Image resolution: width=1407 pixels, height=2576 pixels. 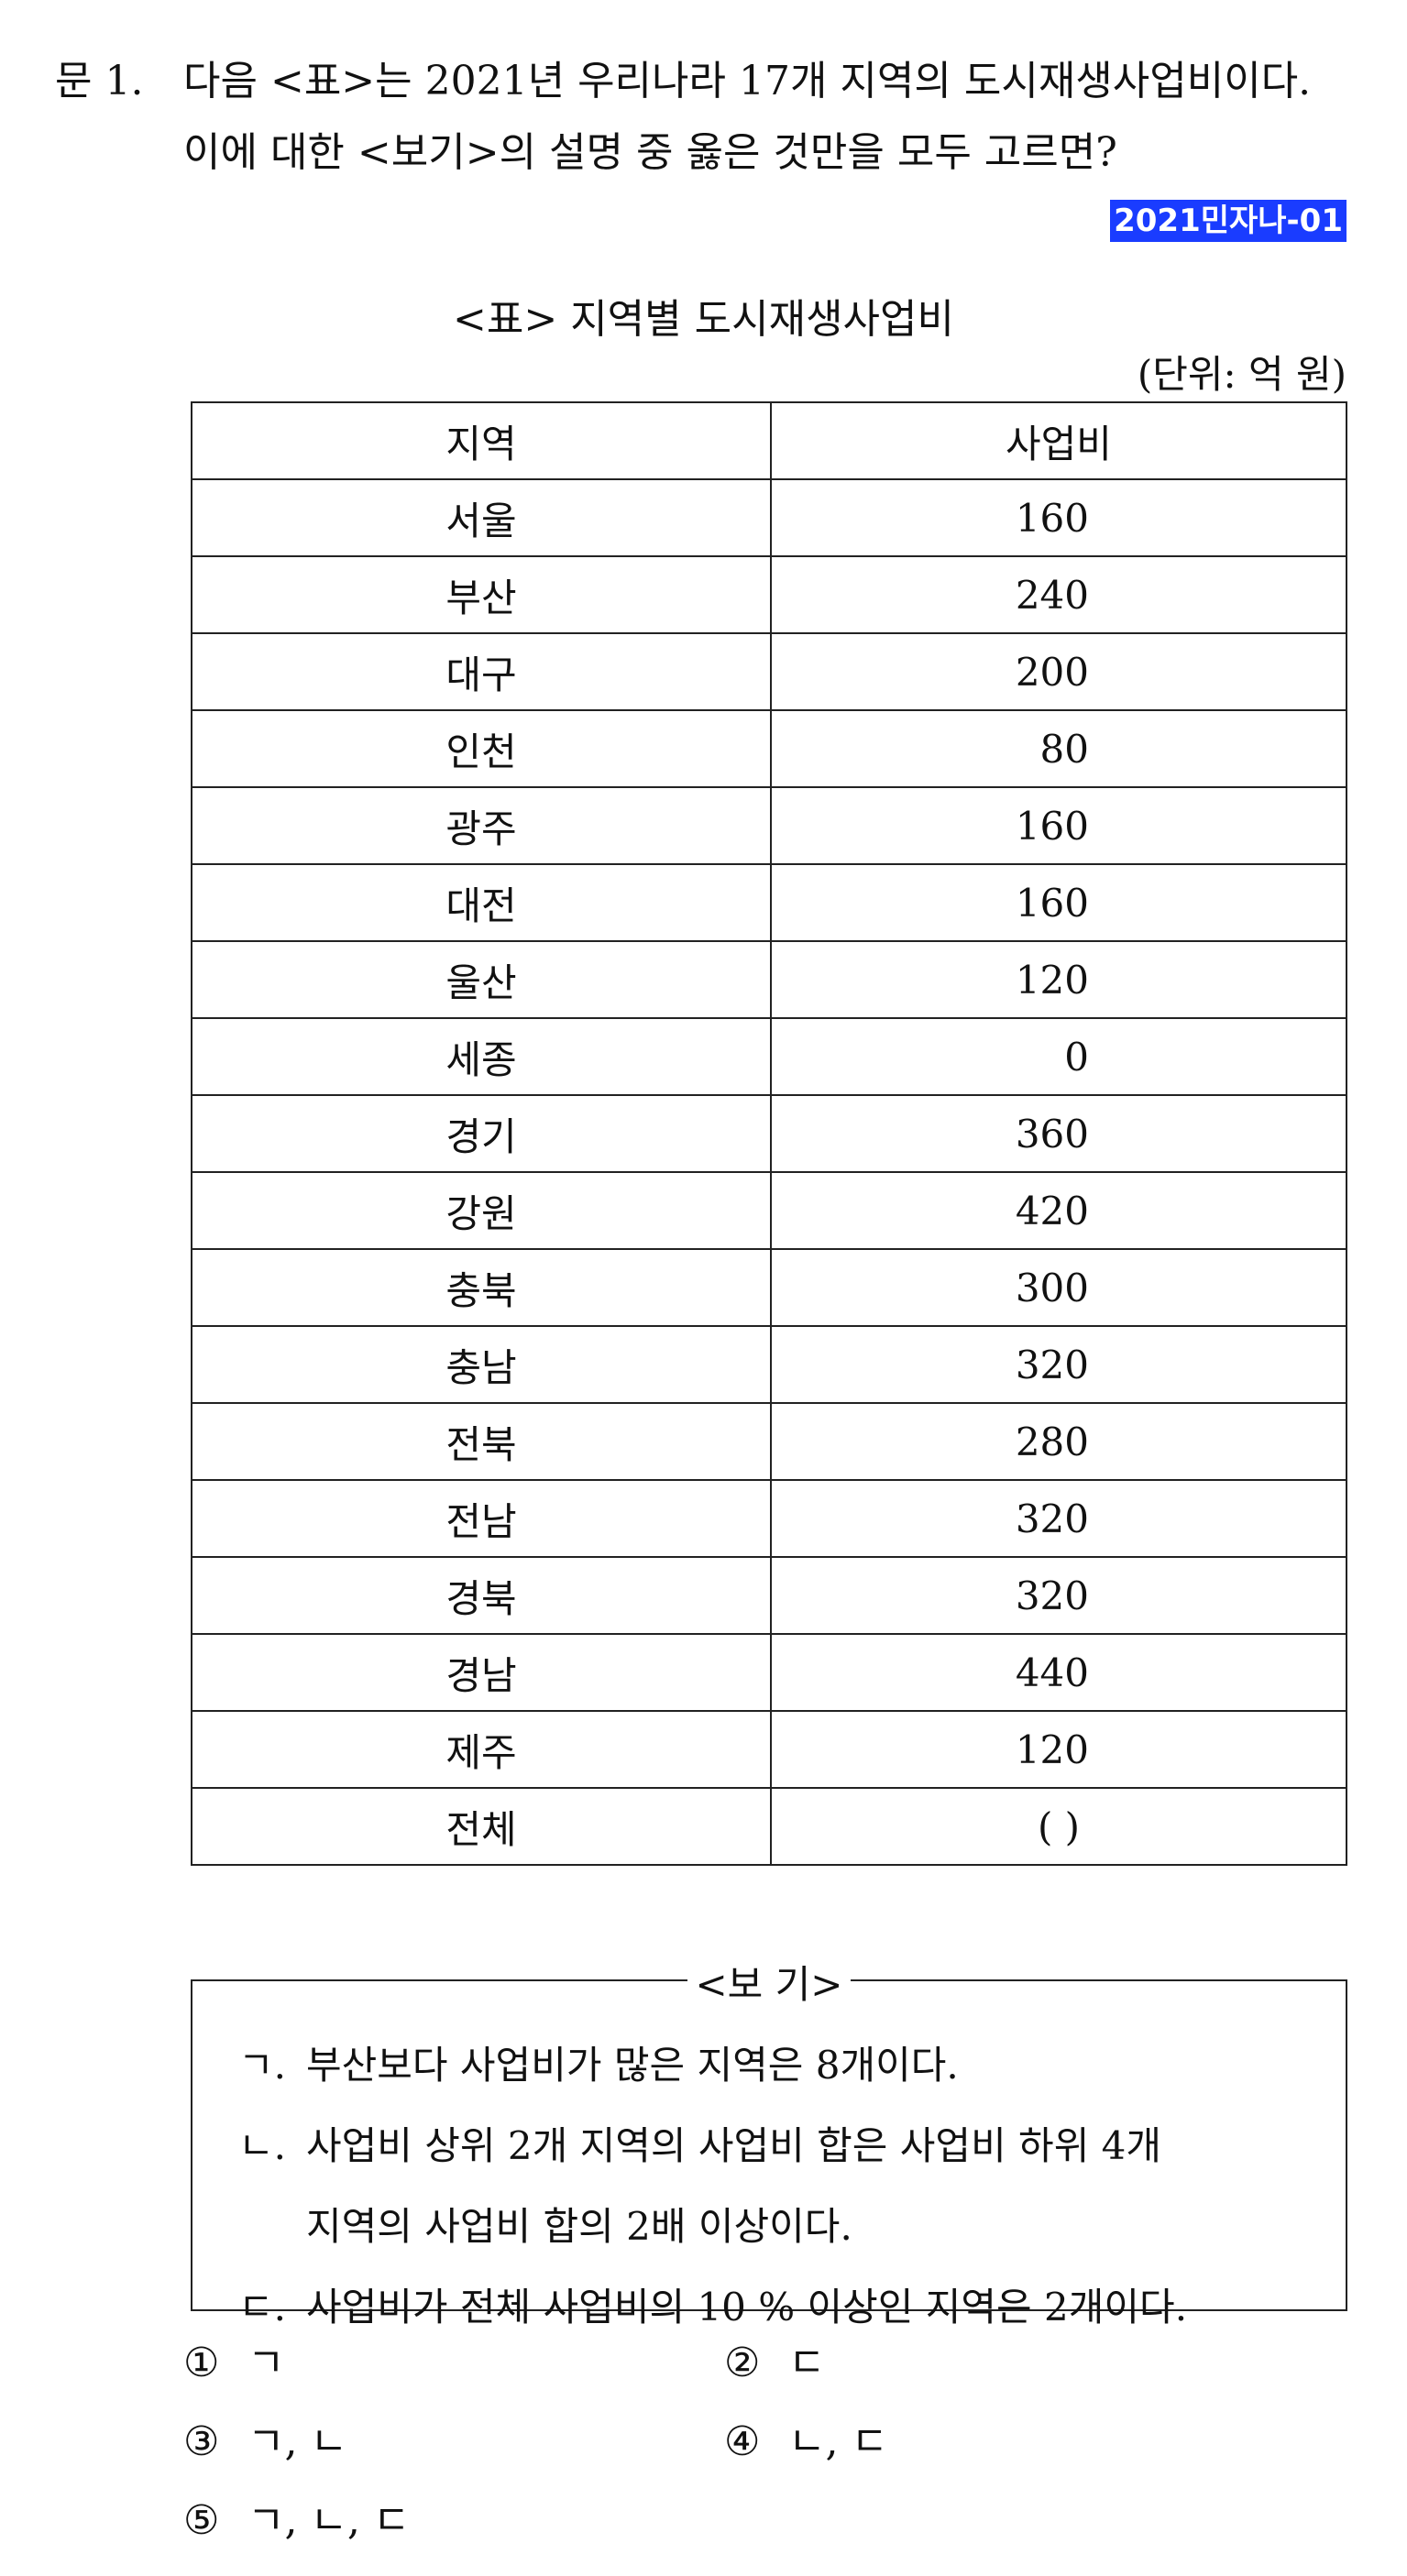 I want to click on bogi-mark: ㄱ., so click(x=262, y=2065).